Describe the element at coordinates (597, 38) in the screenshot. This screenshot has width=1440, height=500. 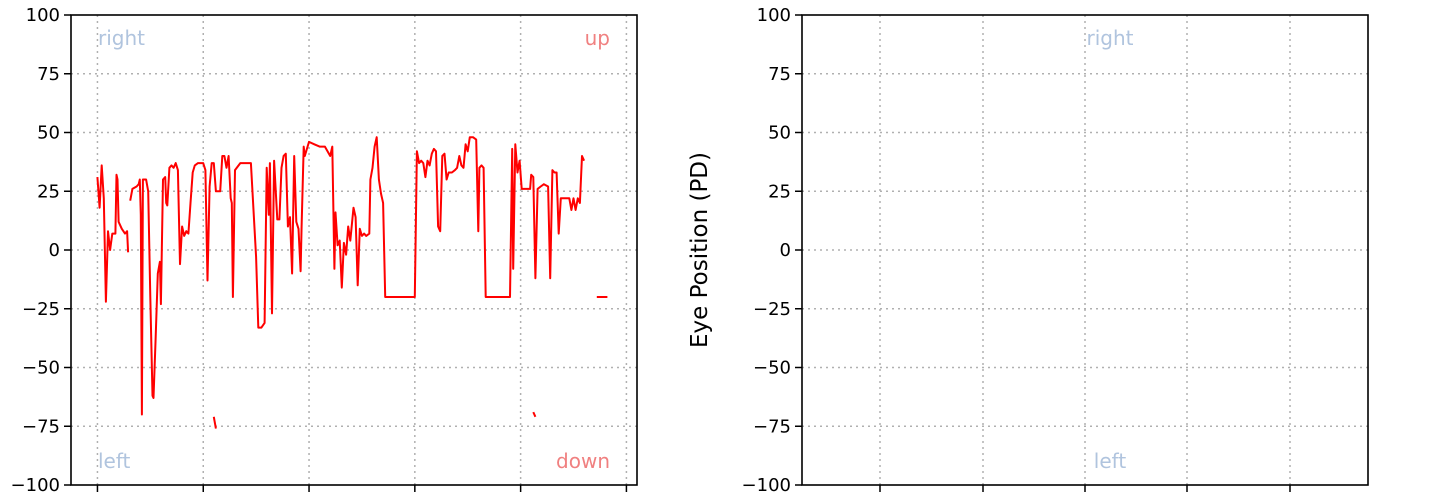
I see `corner-label-up: up` at that location.